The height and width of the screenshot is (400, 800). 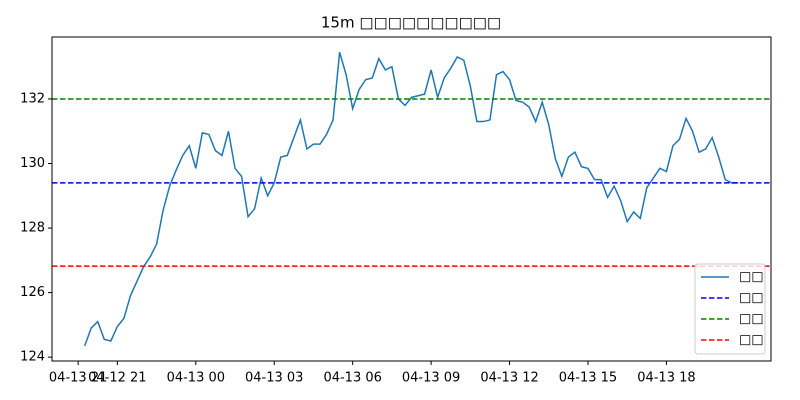 What do you see at coordinates (352, 378) in the screenshot?
I see `x-tick-label: 04-13 06` at bounding box center [352, 378].